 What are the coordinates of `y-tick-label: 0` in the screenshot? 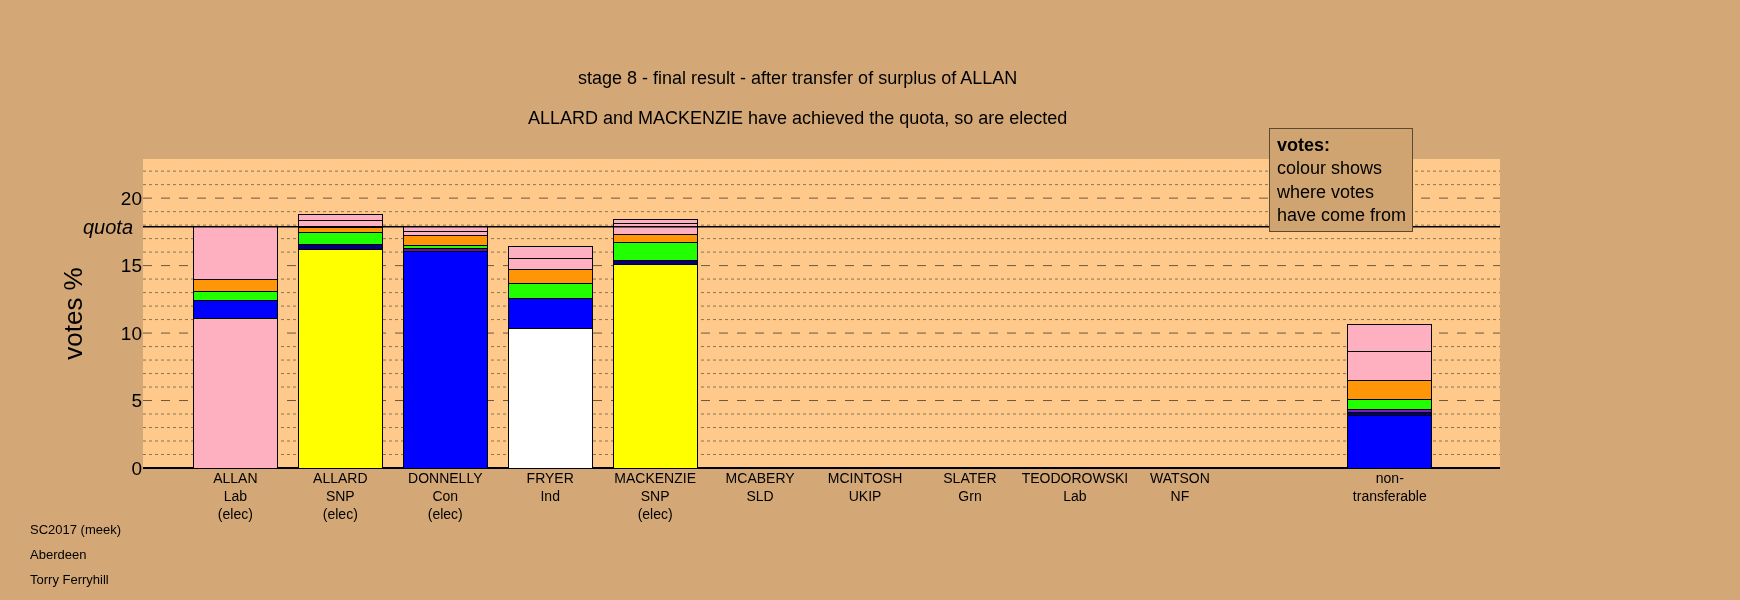 It's located at (136, 468).